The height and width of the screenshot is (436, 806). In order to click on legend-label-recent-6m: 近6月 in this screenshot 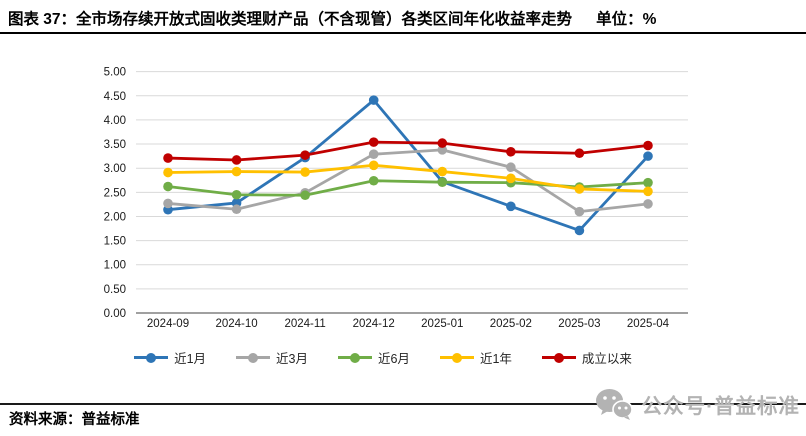, I will do `click(393, 359)`.